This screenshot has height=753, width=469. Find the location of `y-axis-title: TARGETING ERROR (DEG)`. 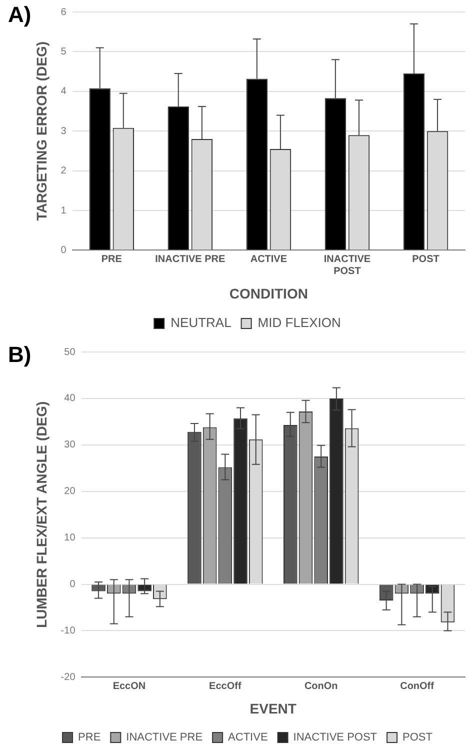

y-axis-title: TARGETING ERROR (DEG) is located at coordinates (41, 131).